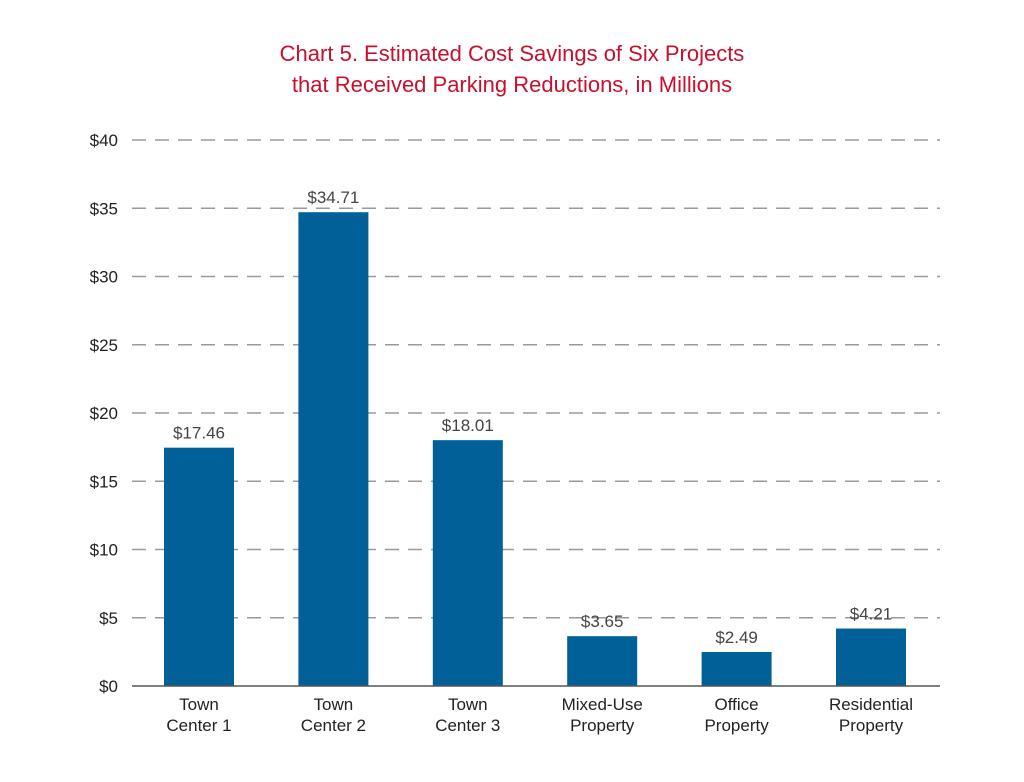 The width and height of the screenshot is (1024, 782). Describe the element at coordinates (333, 725) in the screenshot. I see `category-label: Center 2` at that location.